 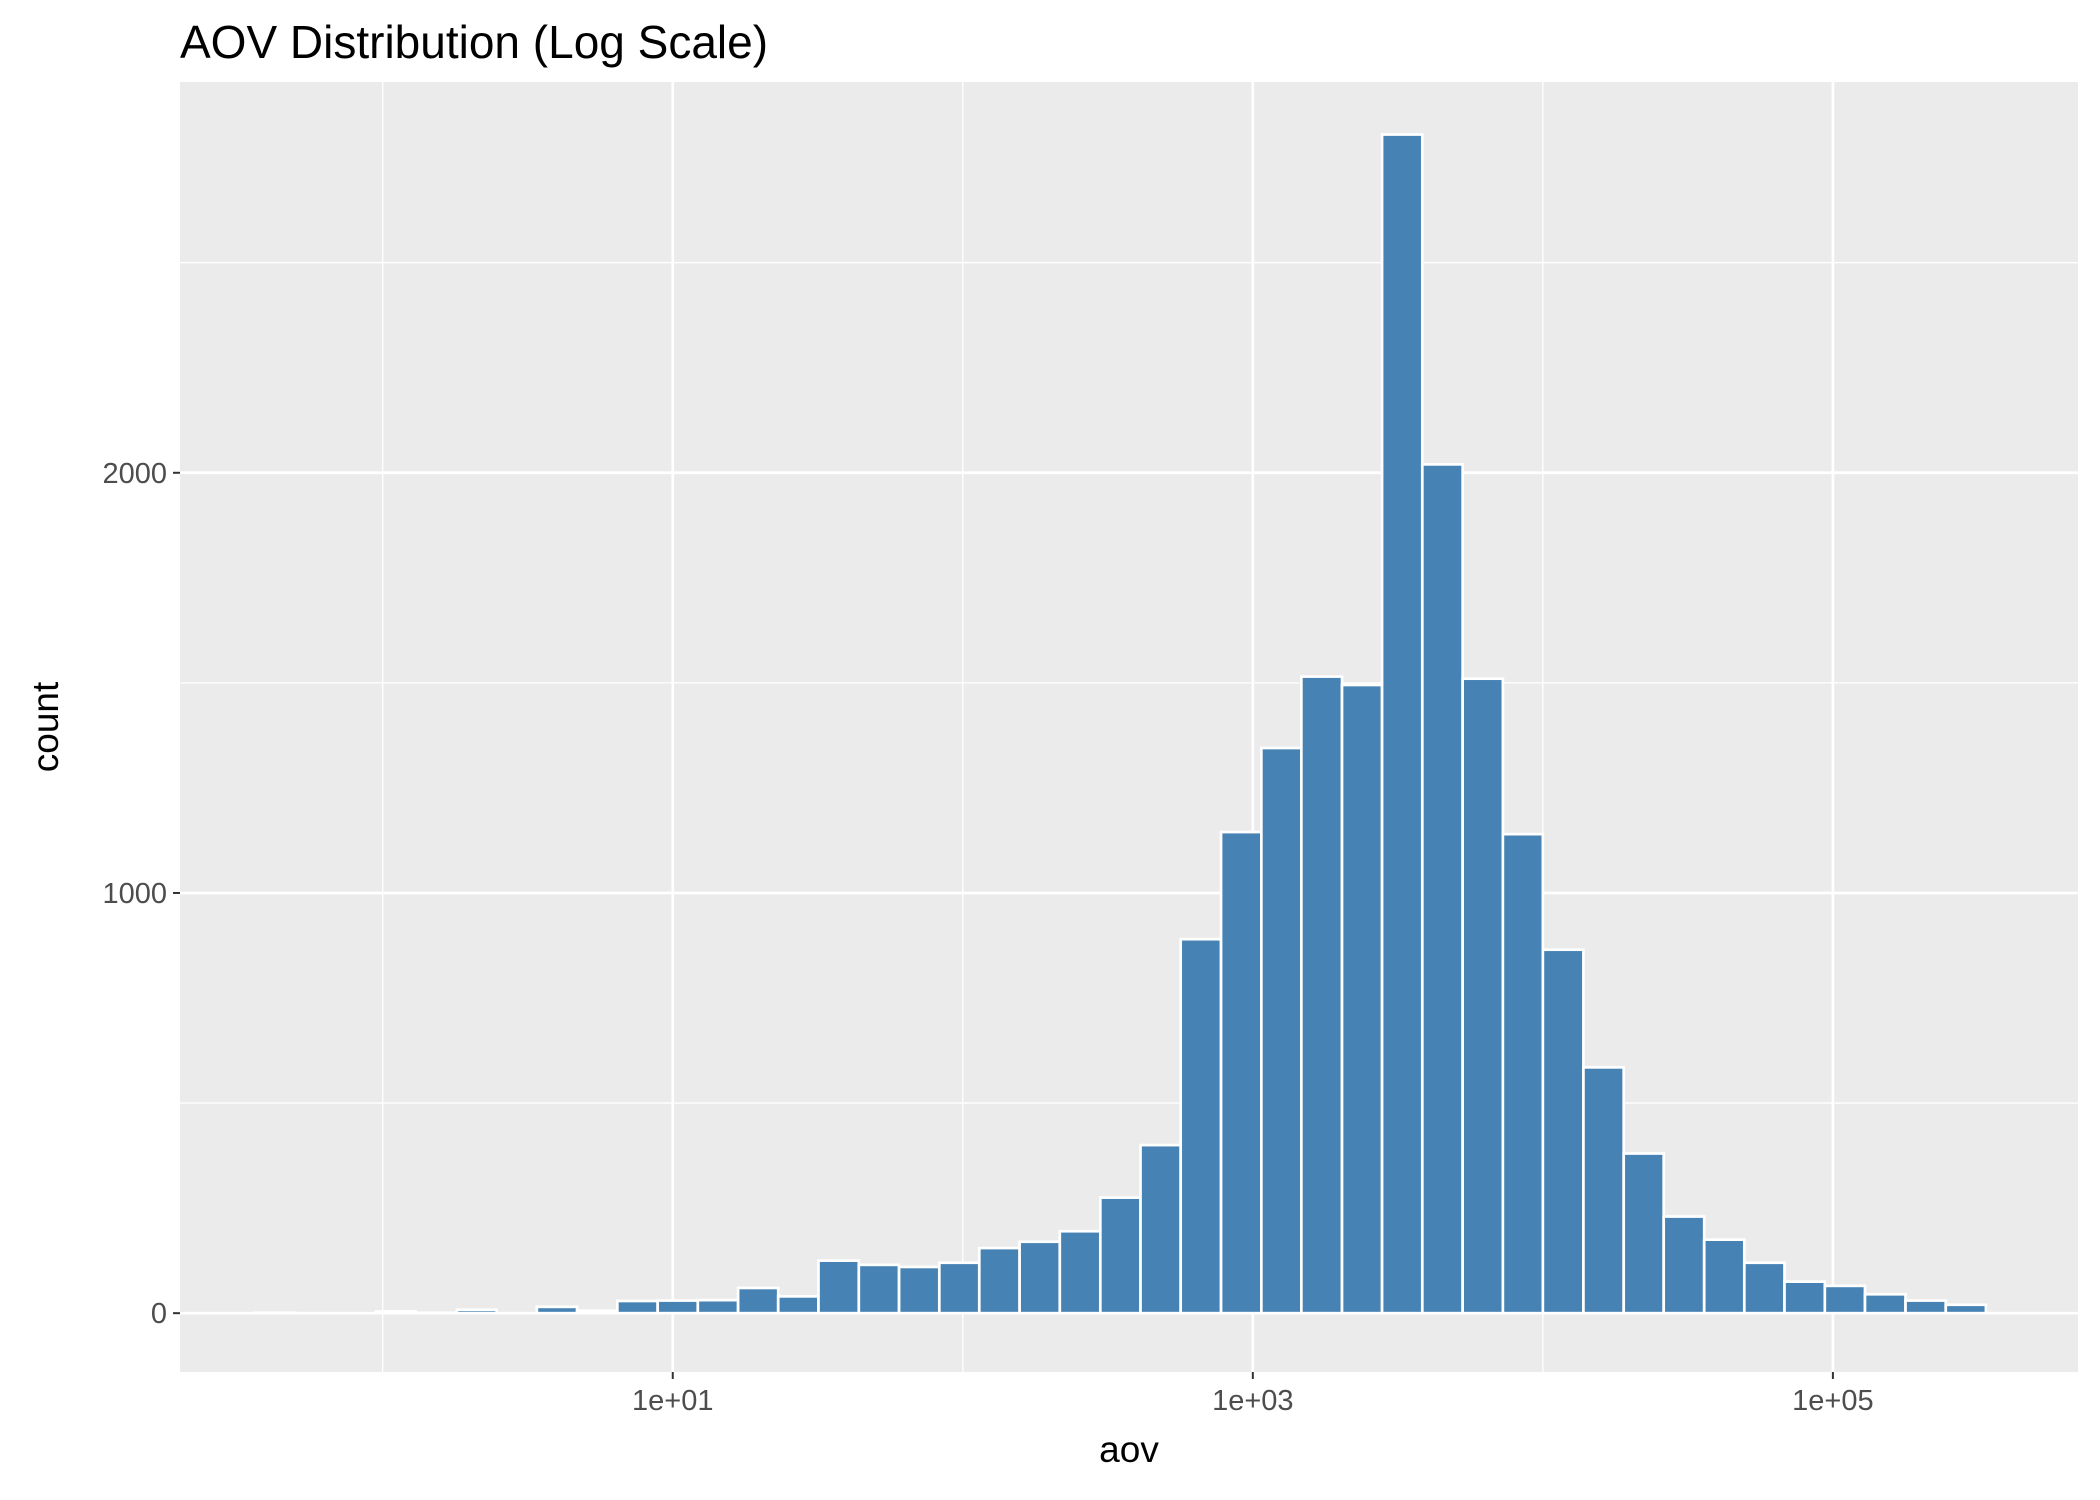 What do you see at coordinates (672, 1401) in the screenshot?
I see `x-tick-label: 1e+01` at bounding box center [672, 1401].